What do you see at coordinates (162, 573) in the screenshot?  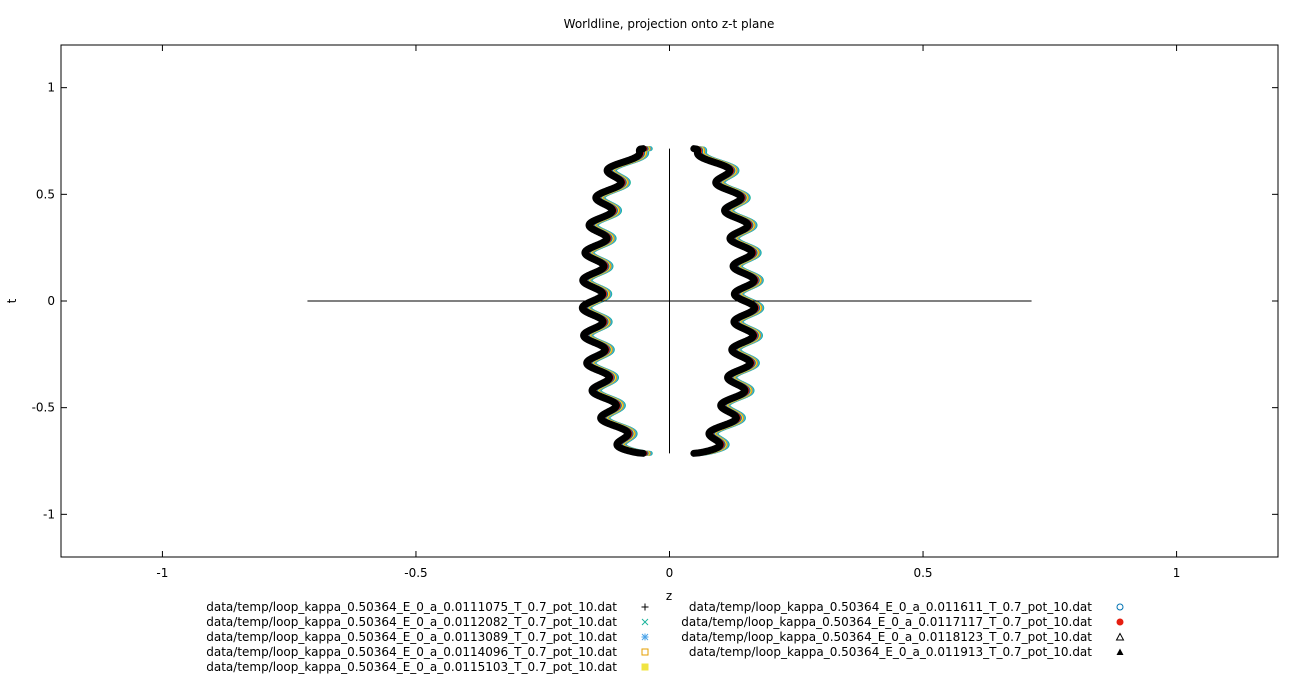 I see `x-tick-label: -1` at bounding box center [162, 573].